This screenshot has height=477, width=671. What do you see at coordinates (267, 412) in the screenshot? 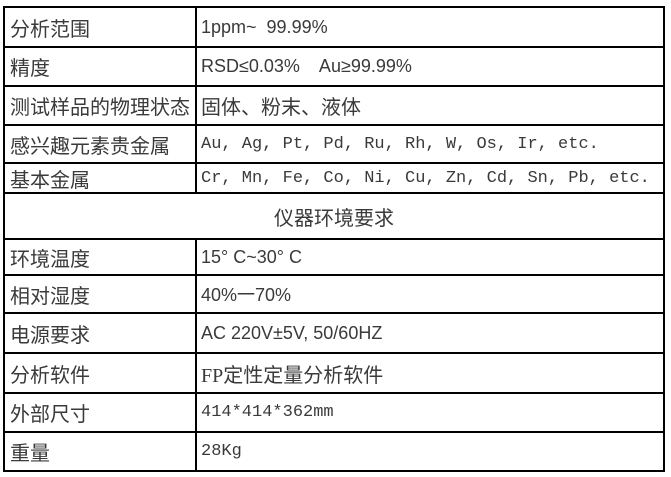
I see `row-value: 414*414*362mm` at bounding box center [267, 412].